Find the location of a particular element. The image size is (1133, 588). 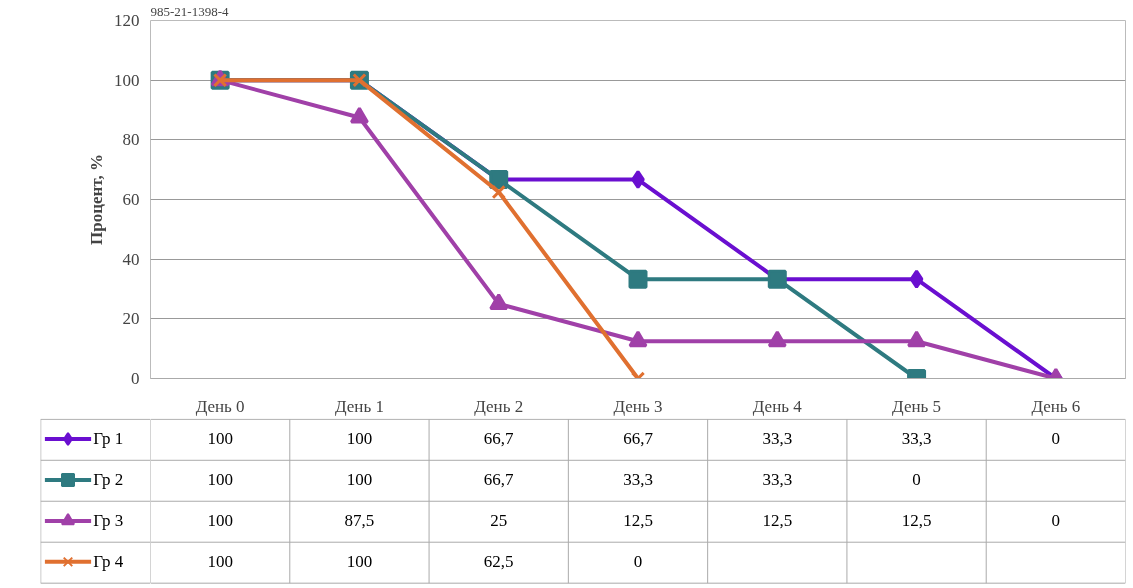

y-tick-label: 0 is located at coordinates (135, 378).